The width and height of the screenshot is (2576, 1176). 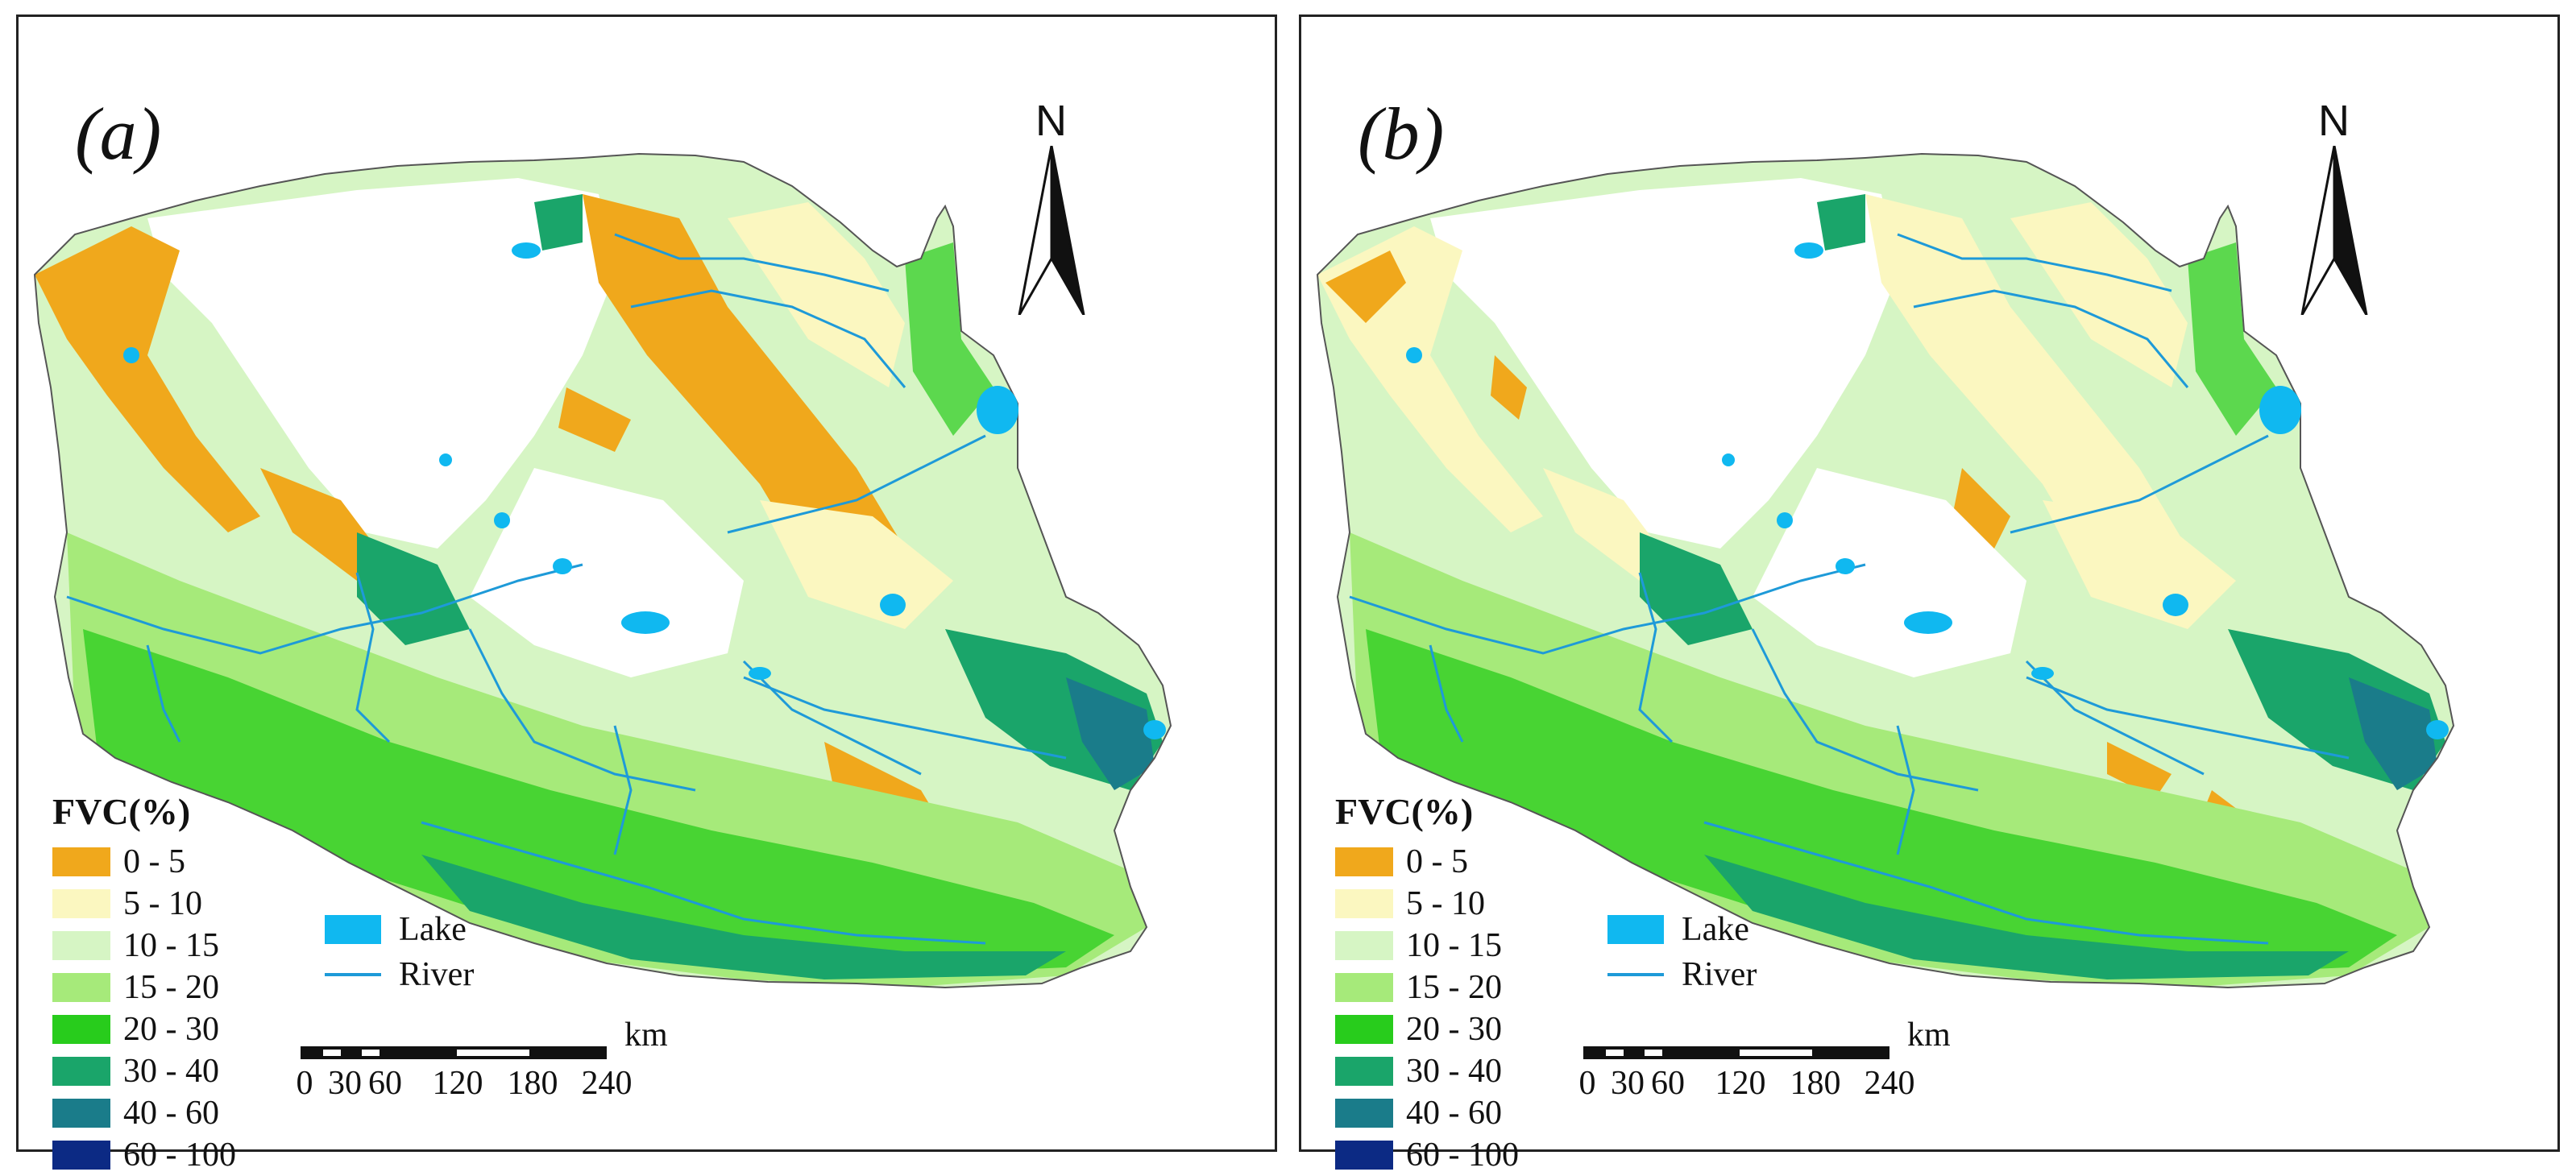 I want to click on panel-label-b: (b), so click(x=1401, y=134).